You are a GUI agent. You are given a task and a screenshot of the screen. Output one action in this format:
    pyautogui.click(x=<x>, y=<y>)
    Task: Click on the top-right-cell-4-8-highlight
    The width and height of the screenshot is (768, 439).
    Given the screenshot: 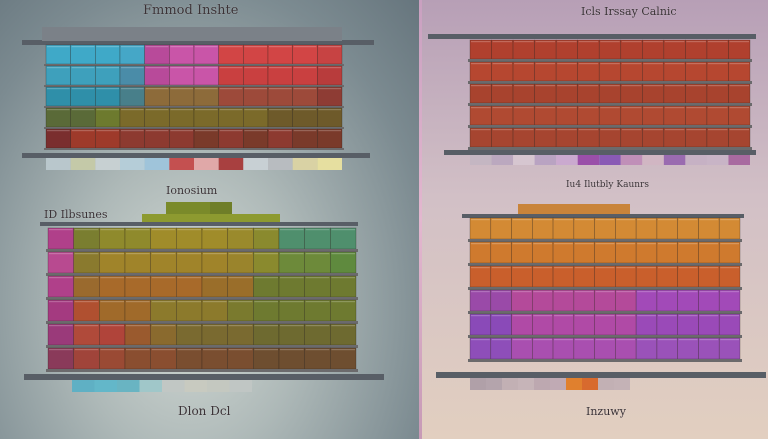 What is the action you would take?
    pyautogui.click(x=653, y=130)
    